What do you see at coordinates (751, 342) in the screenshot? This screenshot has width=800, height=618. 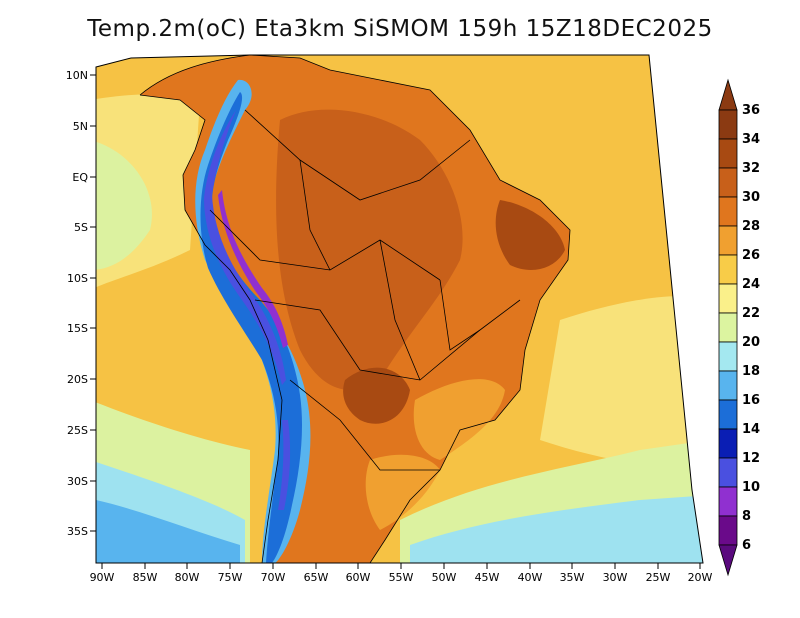 I see `colorbar-label: 20` at bounding box center [751, 342].